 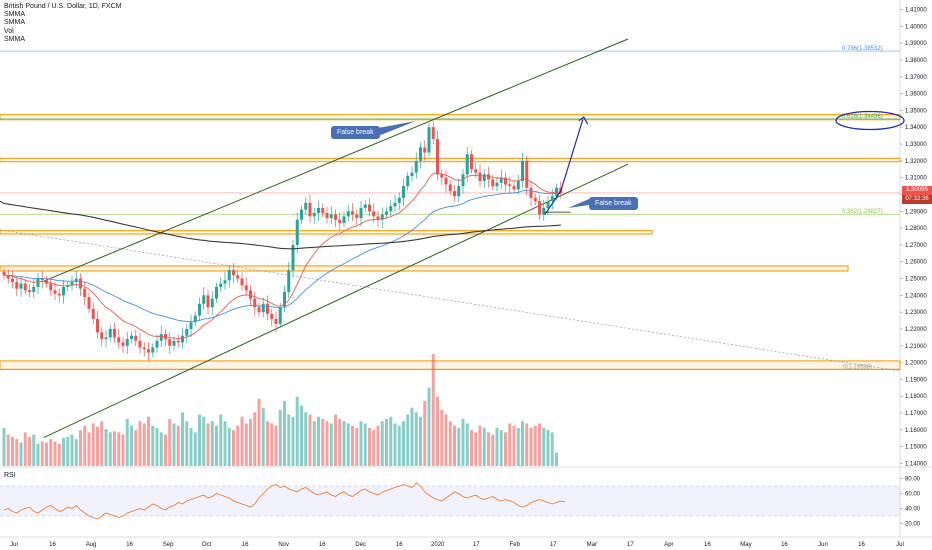 What do you see at coordinates (913, 510) in the screenshot?
I see `rsi-tick-label: 40.00` at bounding box center [913, 510].